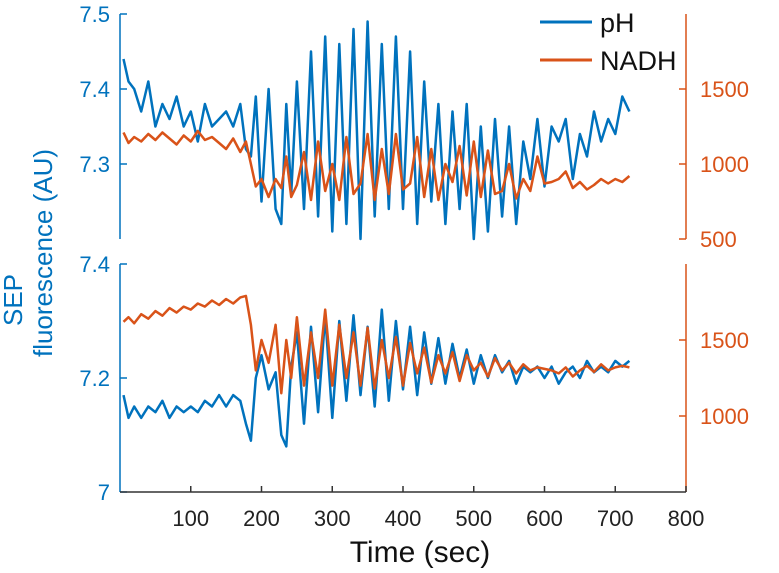  What do you see at coordinates (261, 518) in the screenshot?
I see `x-tick-label: 200` at bounding box center [261, 518].